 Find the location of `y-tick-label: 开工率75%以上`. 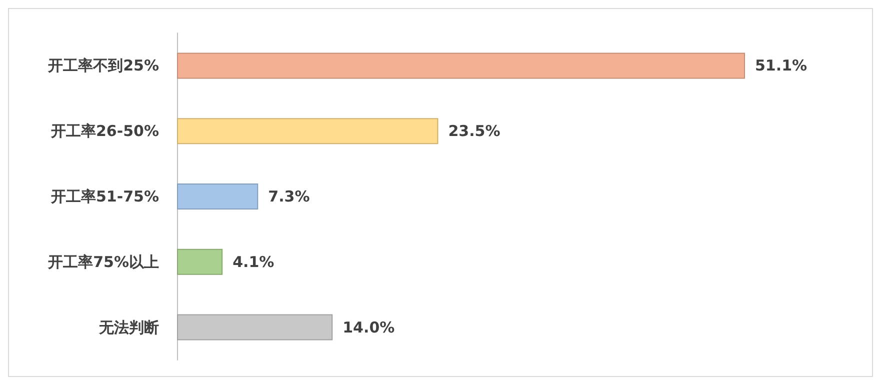

y-tick-label: 开工率75%以上 is located at coordinates (103, 261).